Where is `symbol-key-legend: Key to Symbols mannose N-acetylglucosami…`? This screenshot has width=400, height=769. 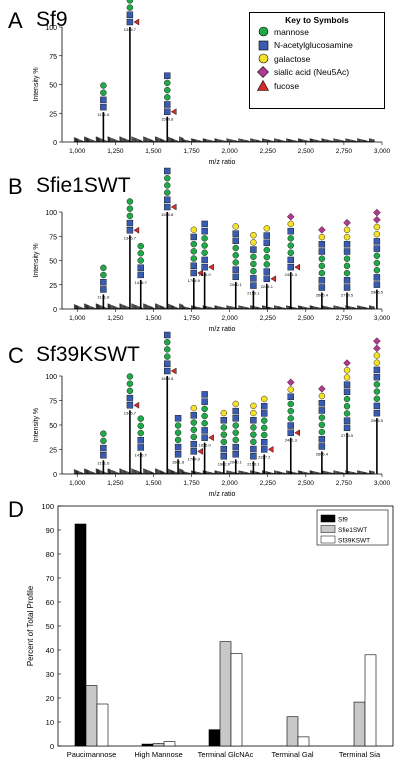
symbol-key-legend: Key to Symbols mannose N-acetylglucosami… is located at coordinates (317, 60).